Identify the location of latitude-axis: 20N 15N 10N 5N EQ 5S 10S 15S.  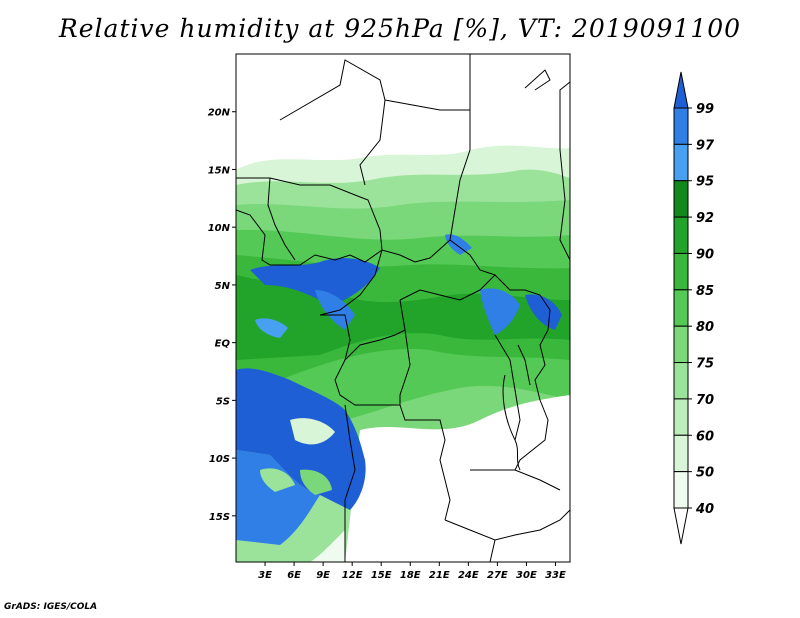
(222, 315).